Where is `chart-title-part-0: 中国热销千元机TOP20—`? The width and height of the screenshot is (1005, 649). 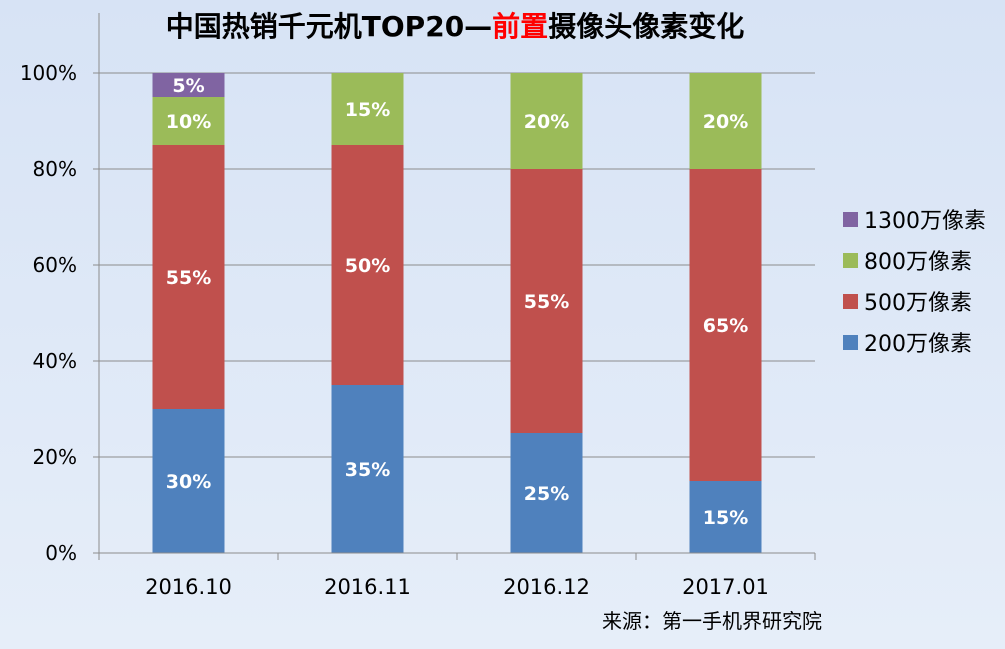 chart-title-part-0: 中国热销千元机TOP20— is located at coordinates (329, 26).